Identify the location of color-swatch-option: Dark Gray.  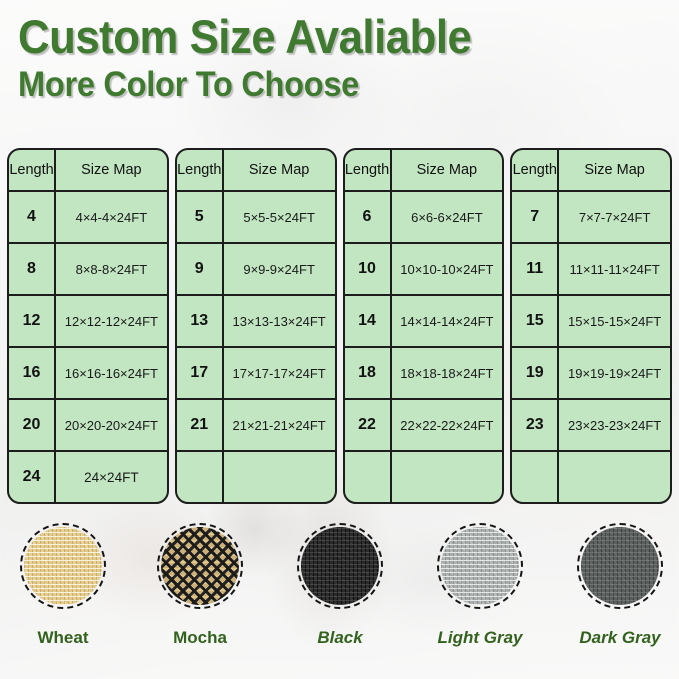
(615, 585).